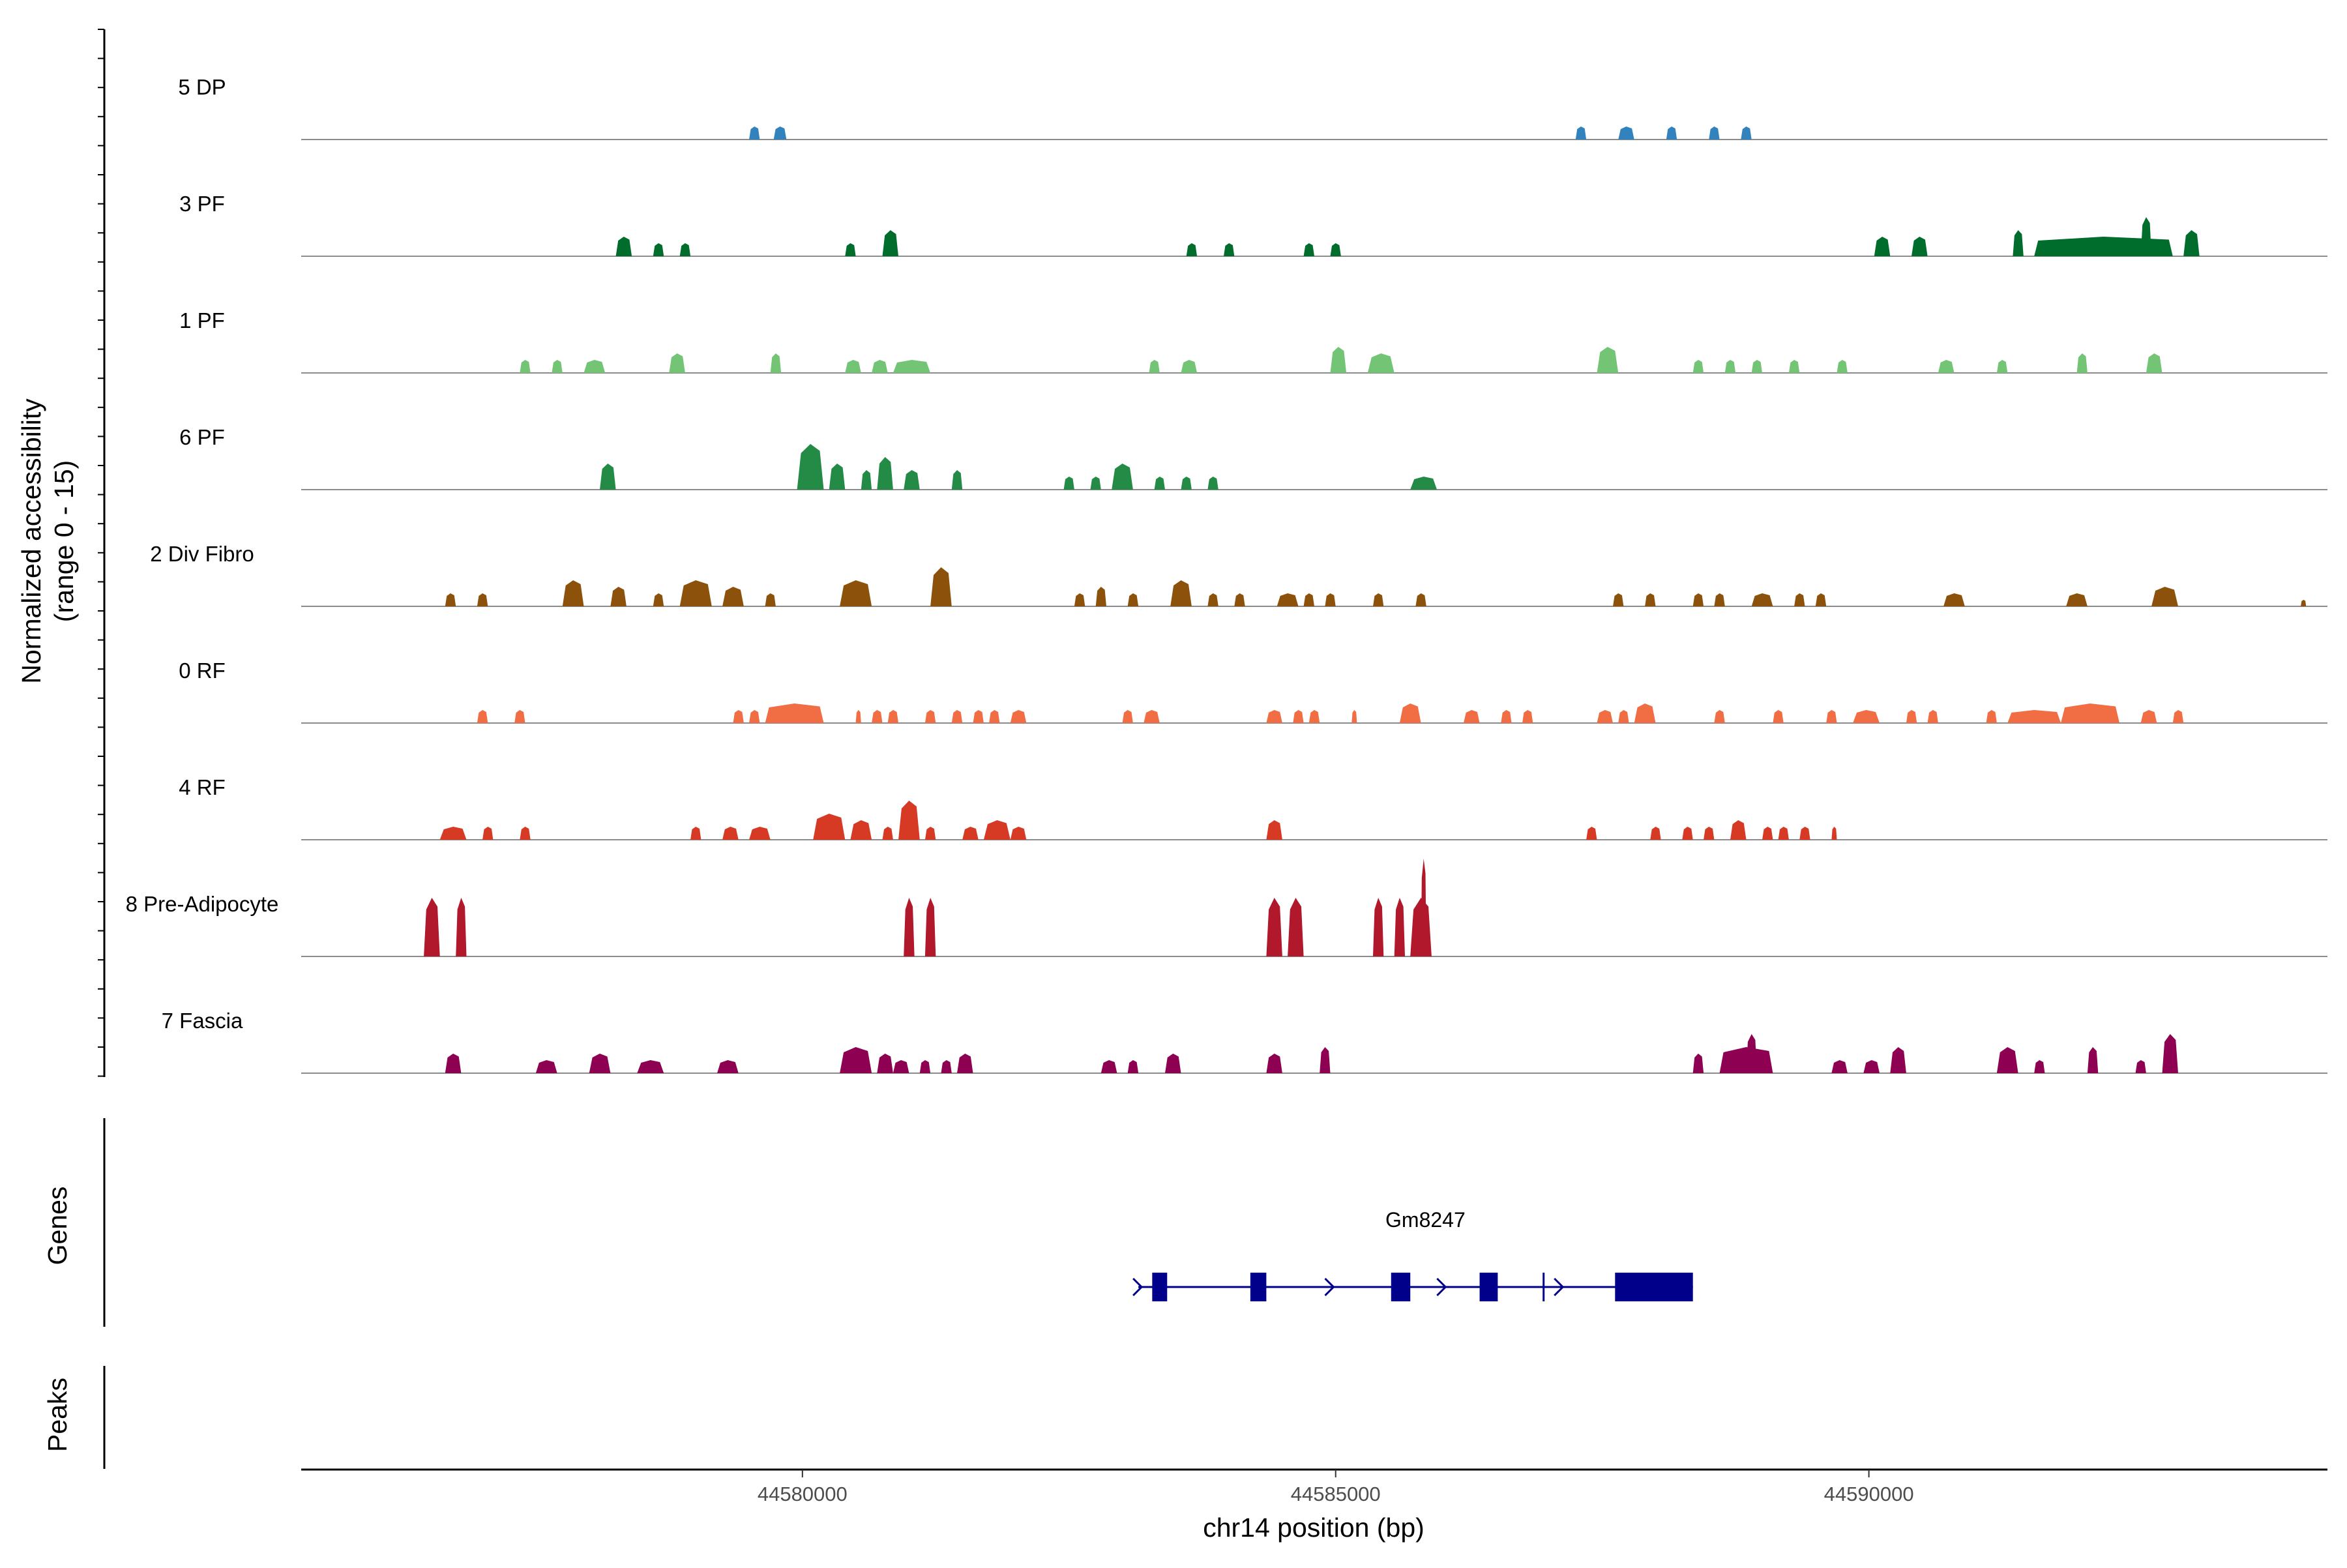  I want to click on track-3-pf: 3 PF, so click(1253, 224).